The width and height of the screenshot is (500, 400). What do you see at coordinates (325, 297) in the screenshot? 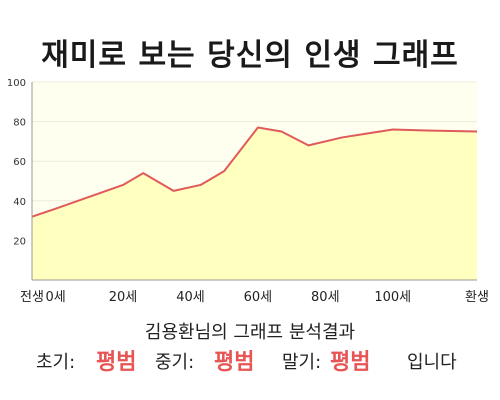
I see `x-tick-label: 80세` at bounding box center [325, 297].